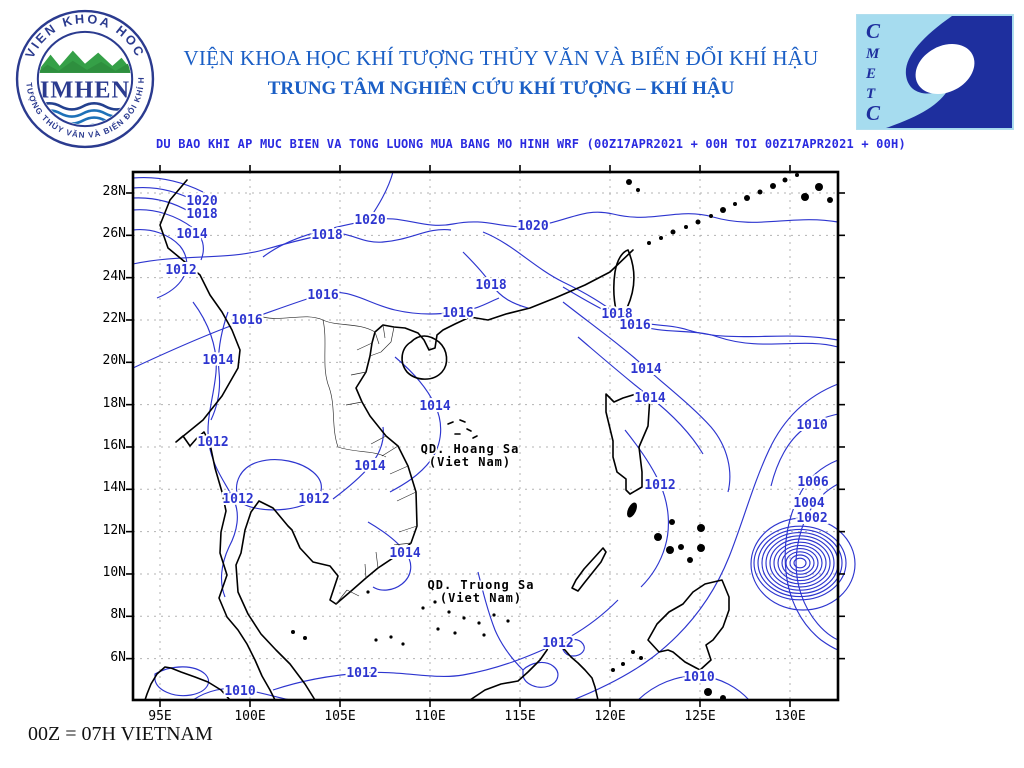  What do you see at coordinates (871, 94) in the screenshot?
I see `cmetc-letter: T` at bounding box center [871, 94].